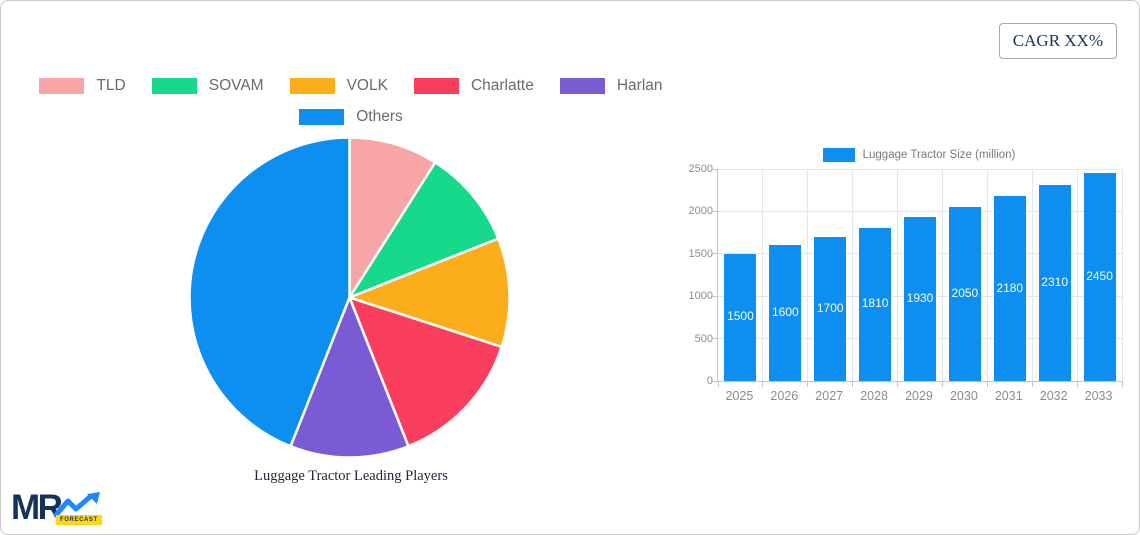  I want to click on bar-2029, so click(920, 299).